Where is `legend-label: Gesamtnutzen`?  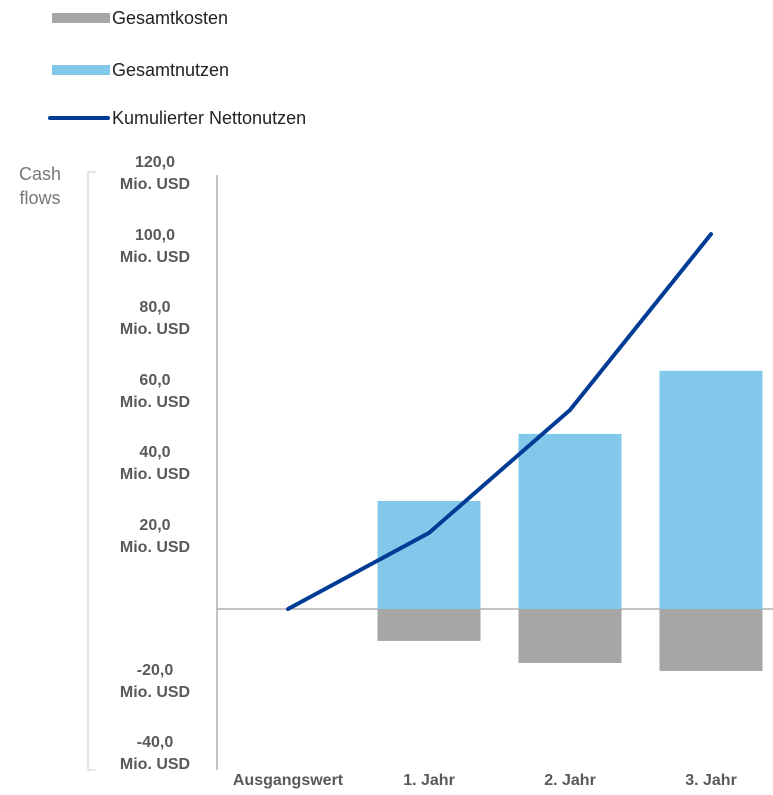 legend-label: Gesamtnutzen is located at coordinates (171, 70).